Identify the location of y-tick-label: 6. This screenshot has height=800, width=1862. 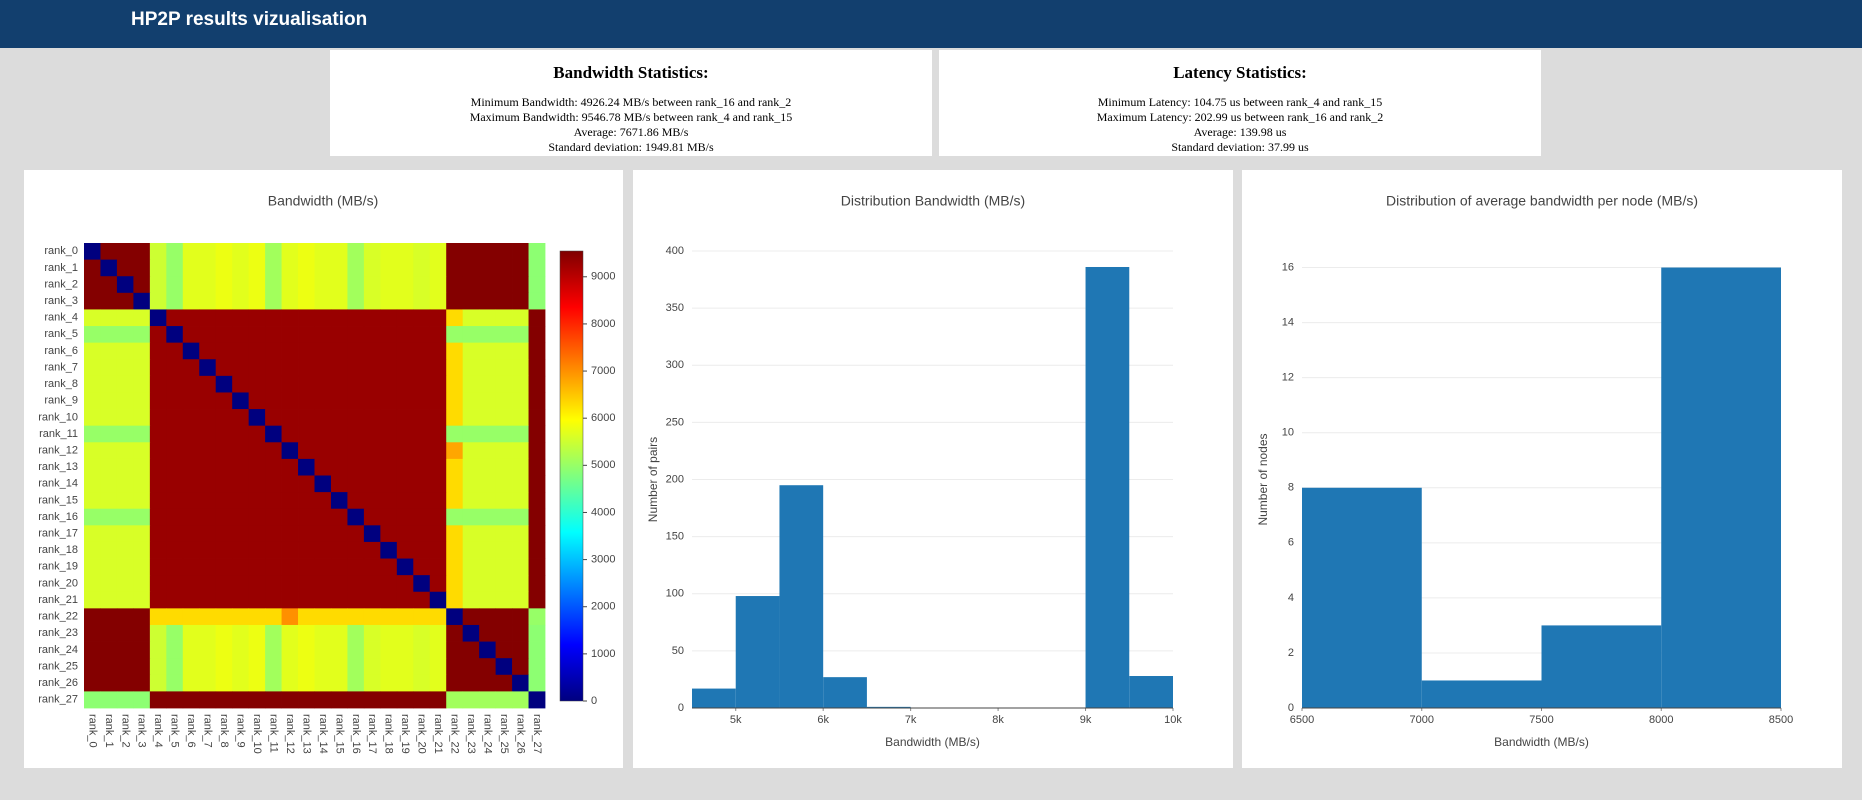
(1291, 543).